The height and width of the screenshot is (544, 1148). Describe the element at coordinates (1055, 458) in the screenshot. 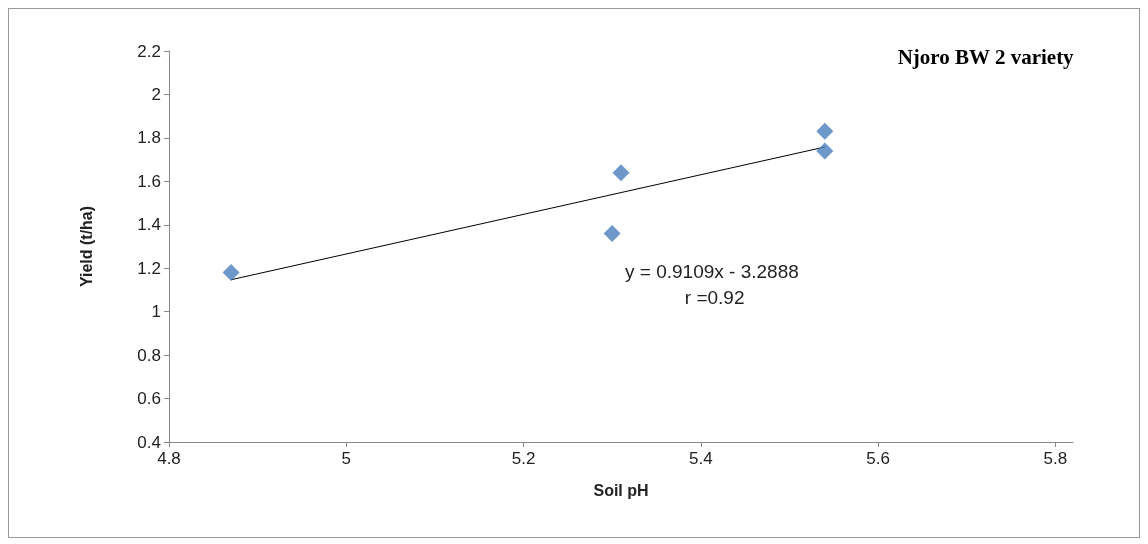

I see `x-tick-label: 5.8` at that location.